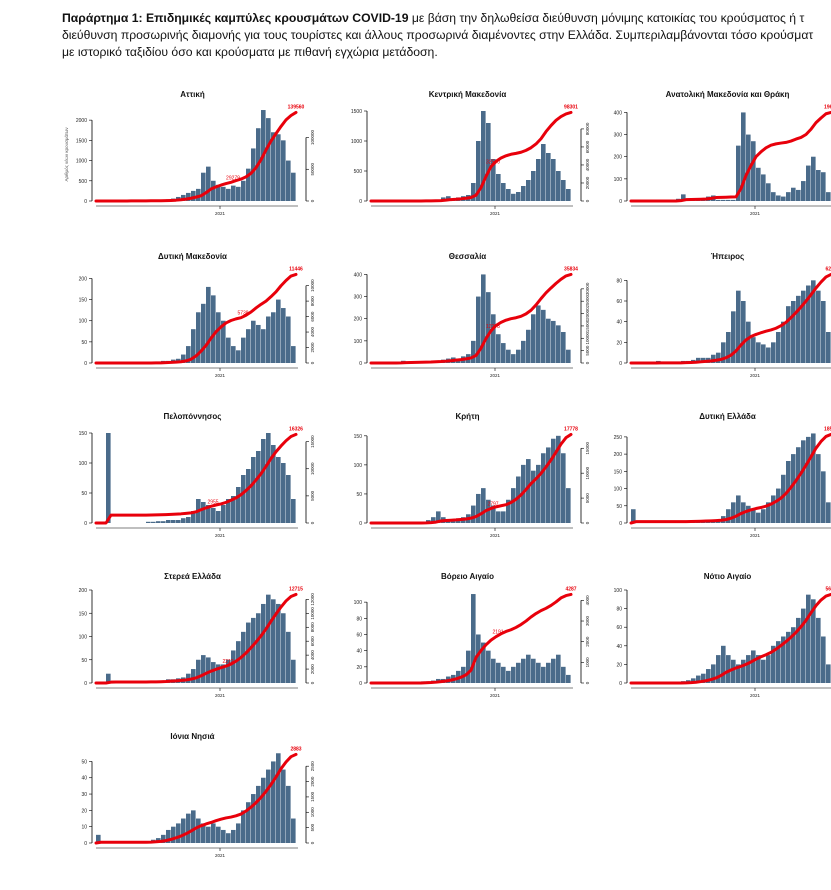  What do you see at coordinates (312, 332) in the screenshot?
I see `y2-tick-label: 4000` at bounding box center [312, 332].